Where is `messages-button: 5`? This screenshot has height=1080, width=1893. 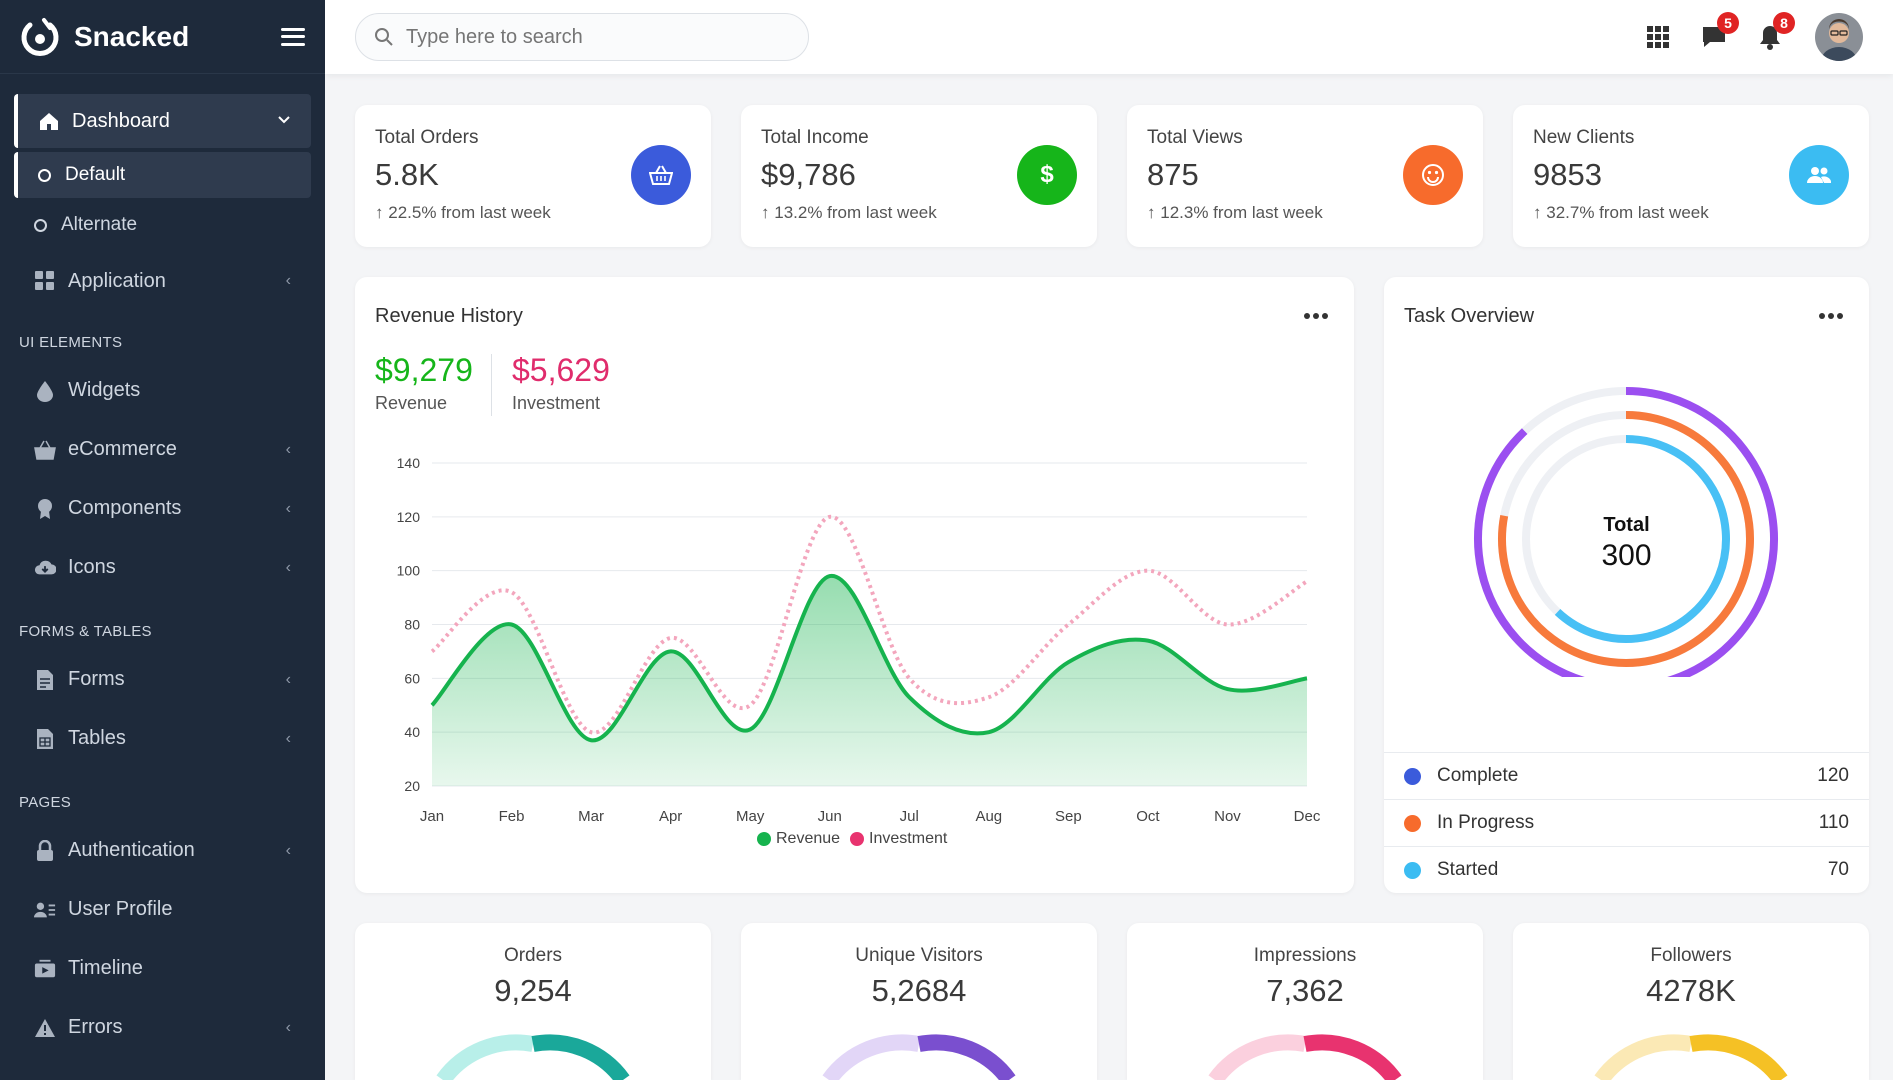
messages-button: 5 is located at coordinates (1719, 32).